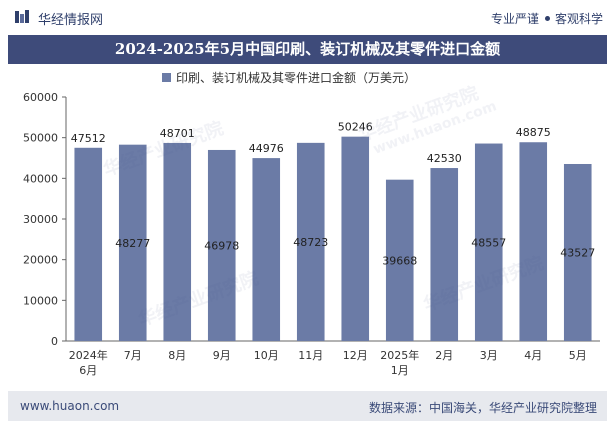 The image size is (615, 427). Describe the element at coordinates (578, 19) in the screenshot. I see `tagline-objective: 客观科学` at that location.